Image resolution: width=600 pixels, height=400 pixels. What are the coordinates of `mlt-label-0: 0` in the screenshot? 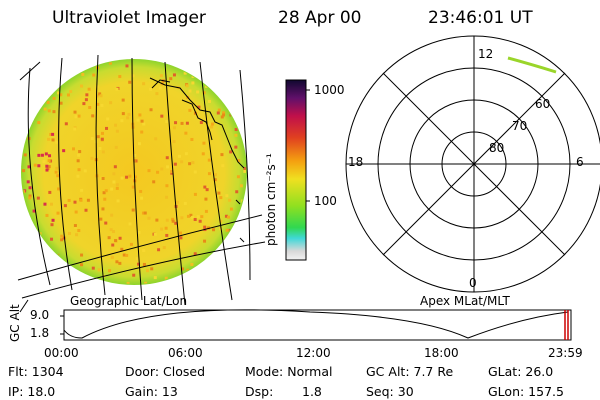 It's located at (473, 283).